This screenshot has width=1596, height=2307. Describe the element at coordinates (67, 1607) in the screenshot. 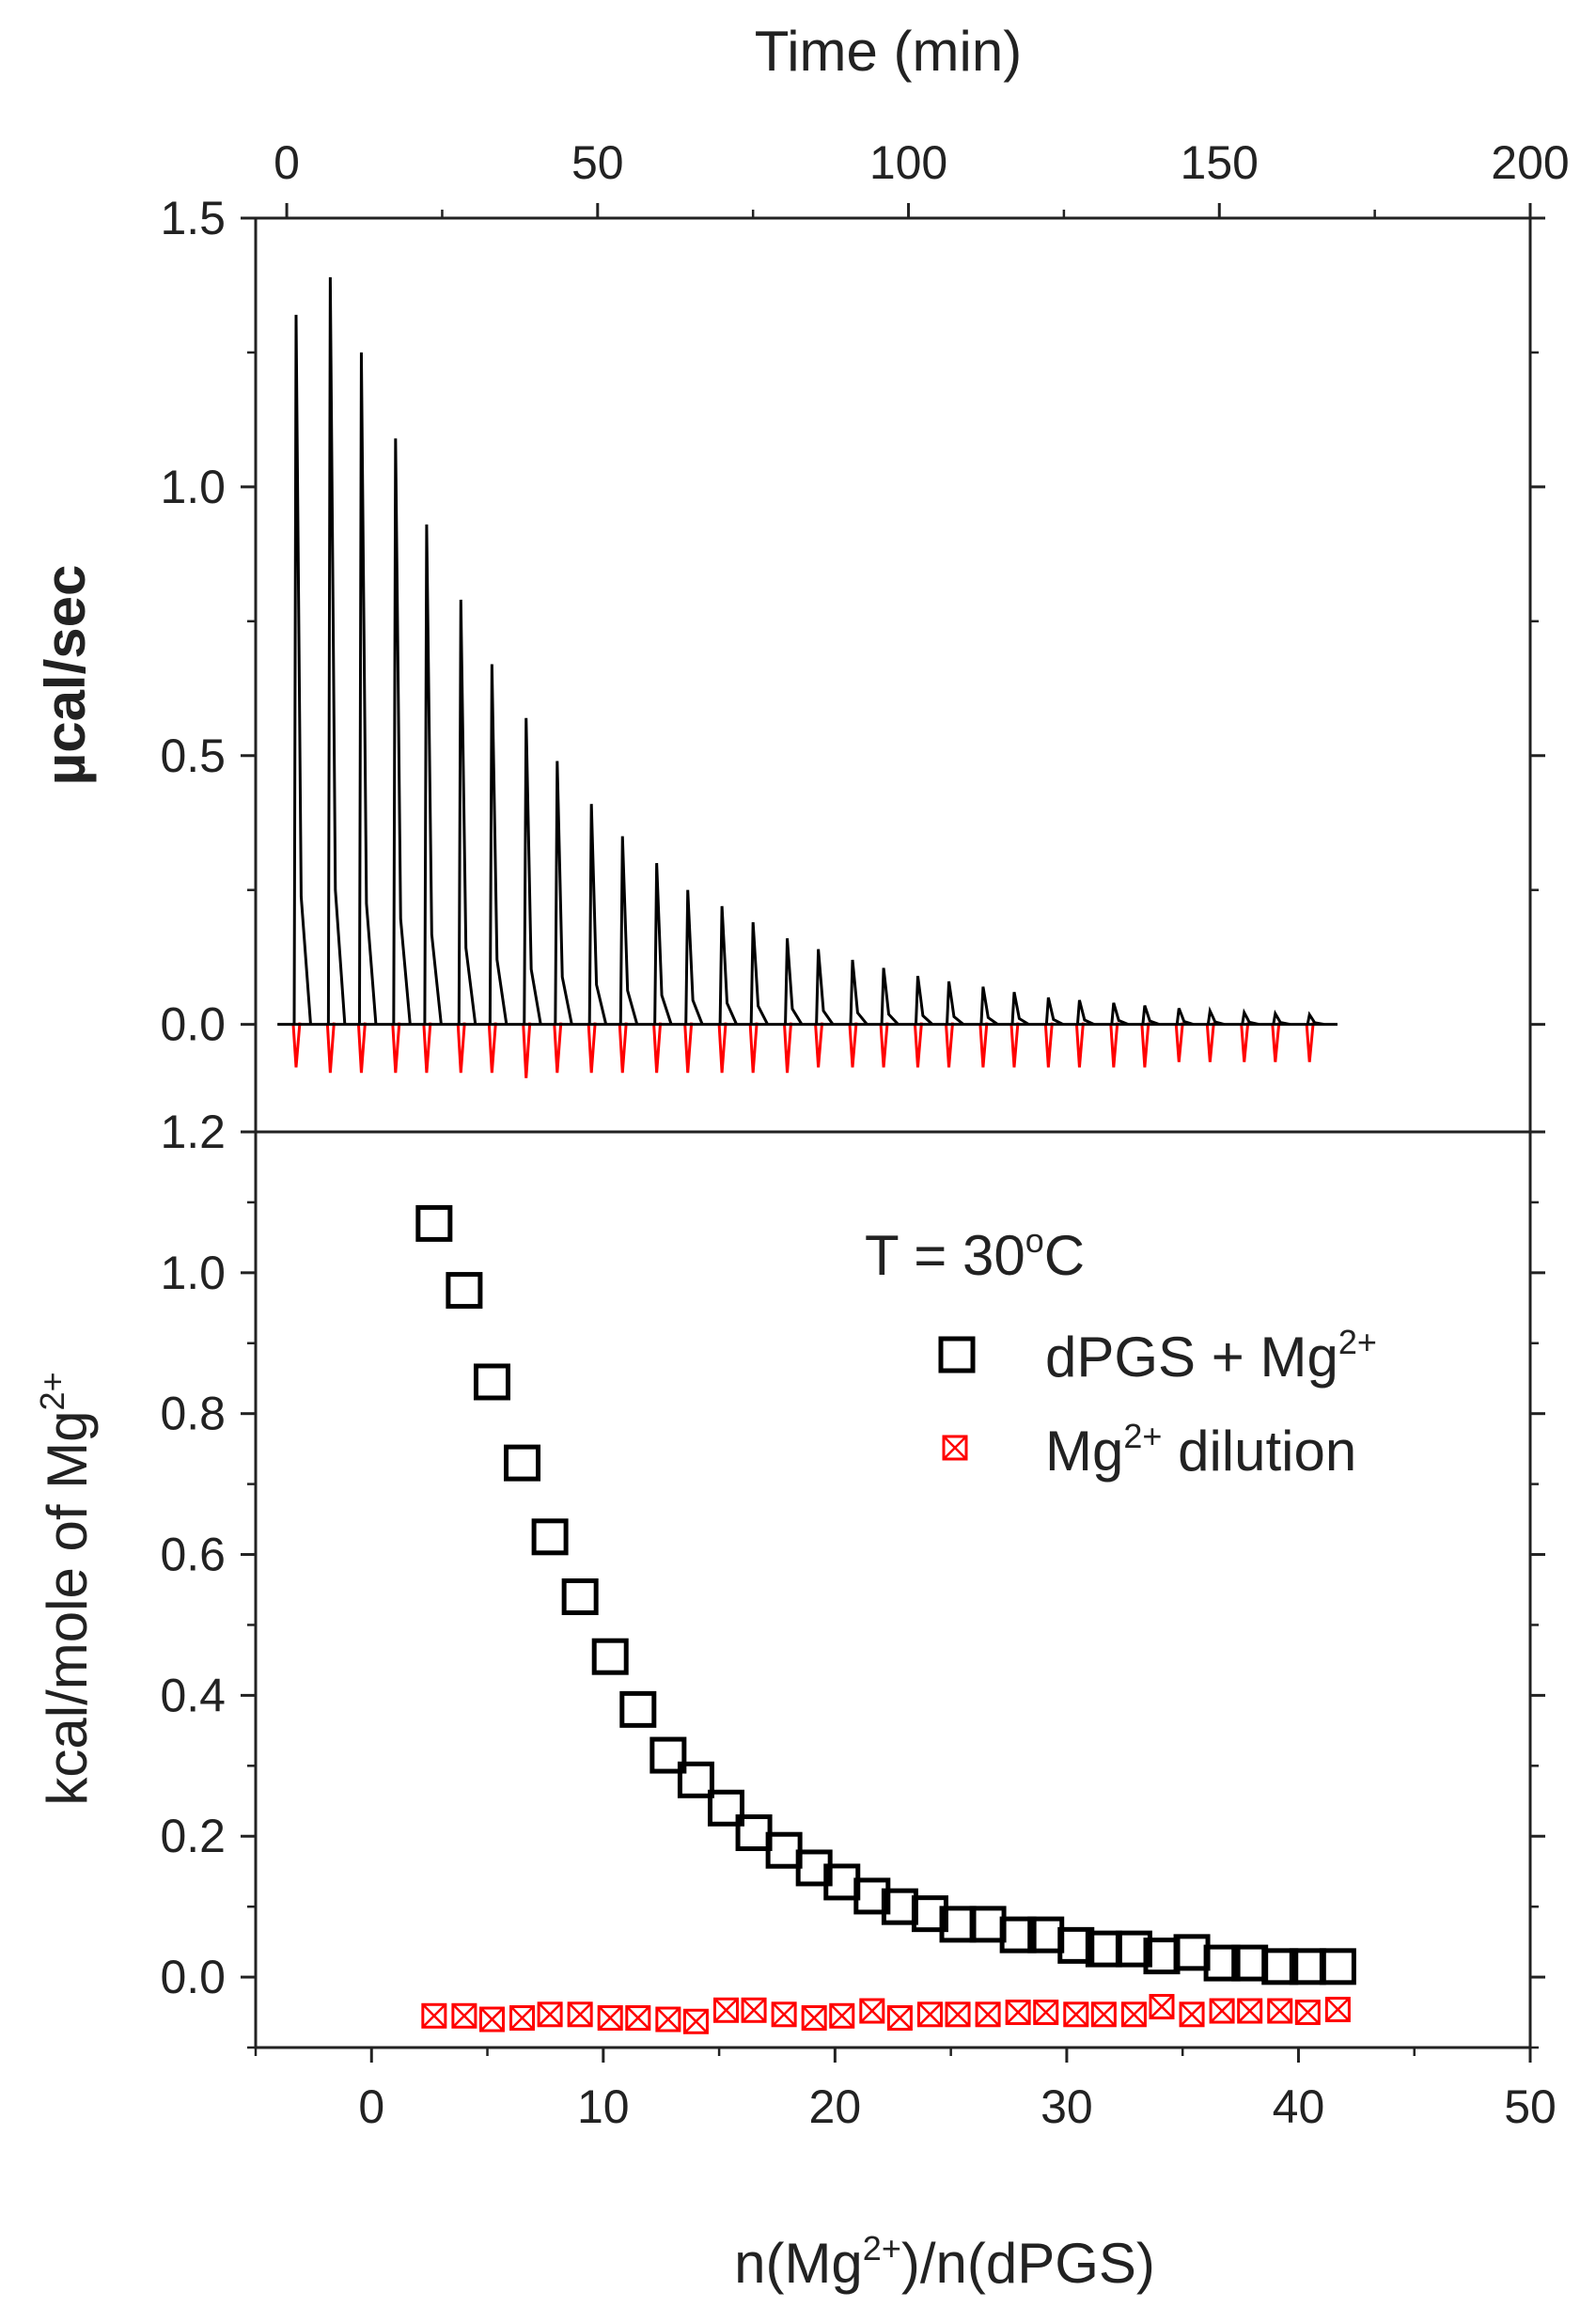

I see `bottom-y-axis-title-prefix: kcal/mole of Mg` at that location.